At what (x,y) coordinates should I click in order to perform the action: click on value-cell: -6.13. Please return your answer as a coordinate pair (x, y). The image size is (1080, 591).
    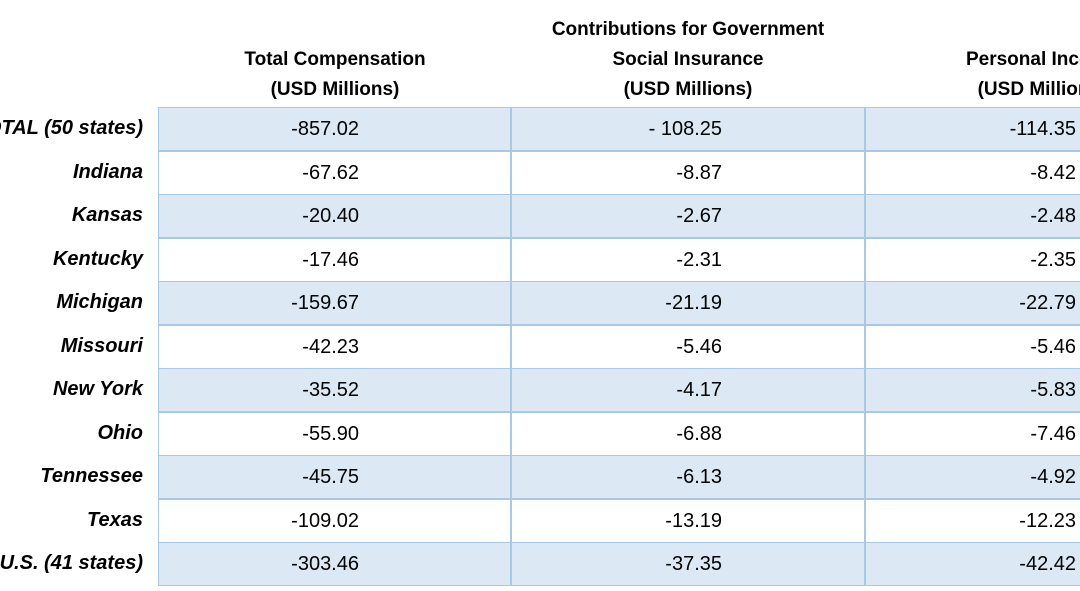
    Looking at the image, I should click on (688, 477).